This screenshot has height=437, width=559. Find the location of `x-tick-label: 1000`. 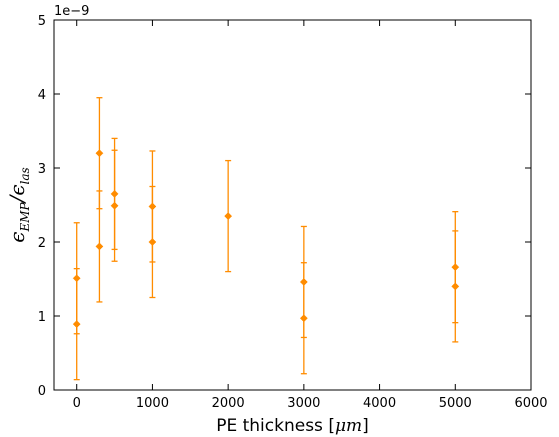

x-tick-label: 1000 is located at coordinates (152, 403).